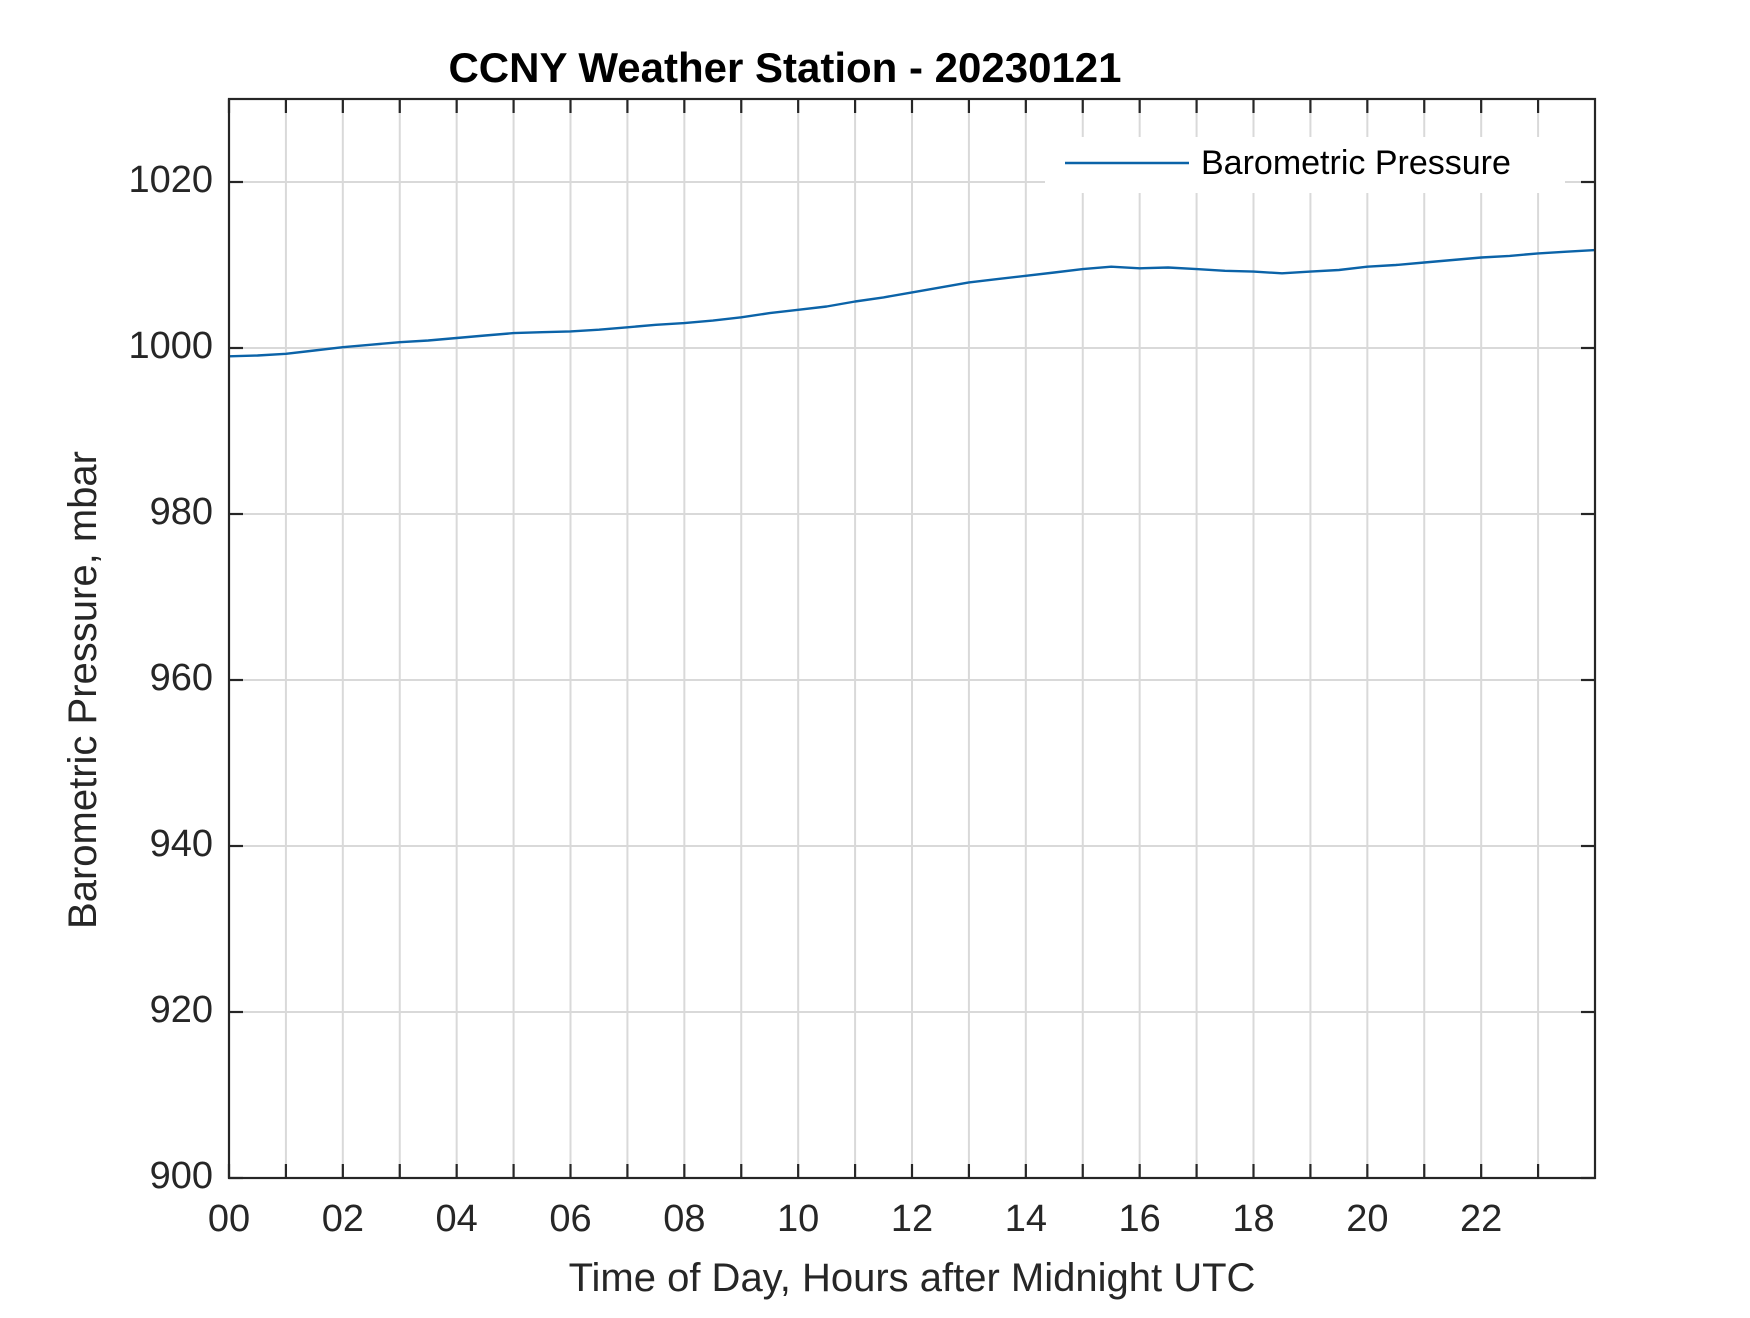 Image resolution: width=1750 pixels, height=1318 pixels. I want to click on x-axis-label: Time of Day, Hours after Midnight UTC, so click(912, 1278).